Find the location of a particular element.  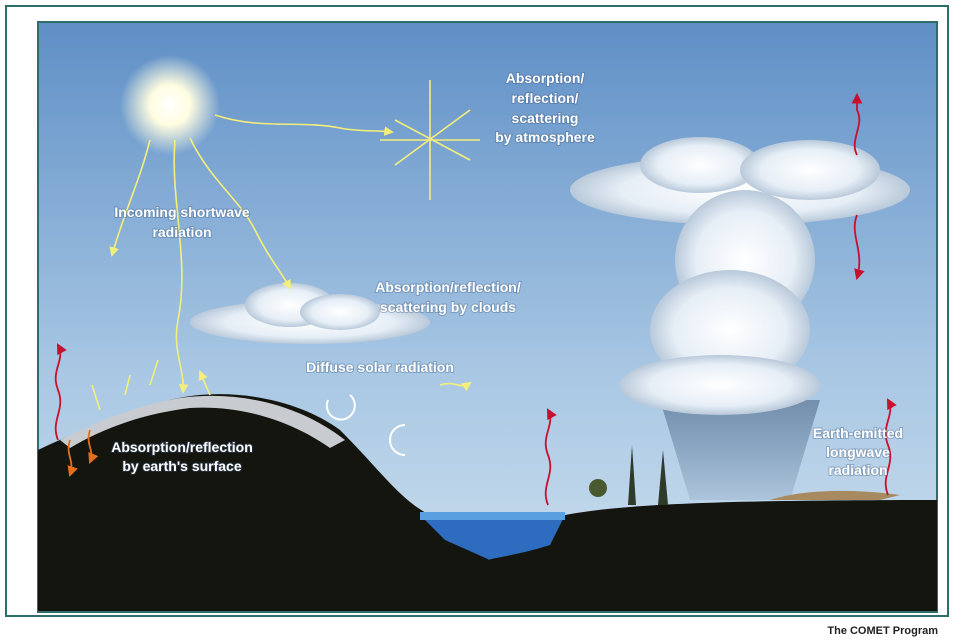

rocks is located at coordinates (835, 495).